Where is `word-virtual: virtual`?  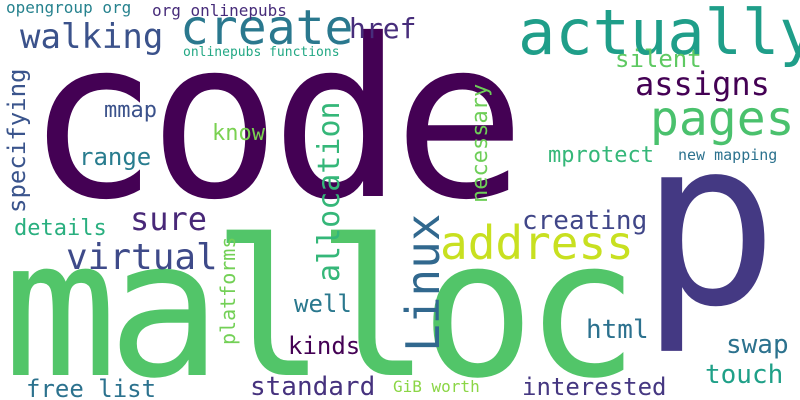 word-virtual: virtual is located at coordinates (142, 257).